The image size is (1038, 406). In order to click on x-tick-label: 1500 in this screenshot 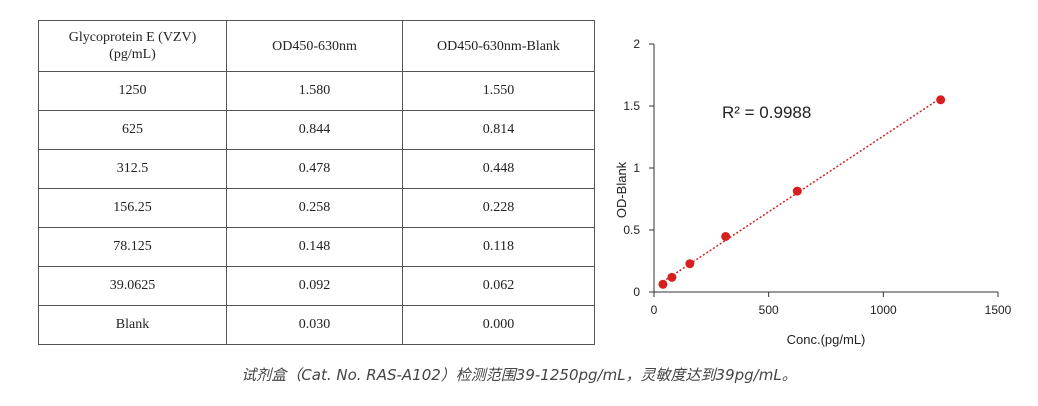, I will do `click(998, 310)`.